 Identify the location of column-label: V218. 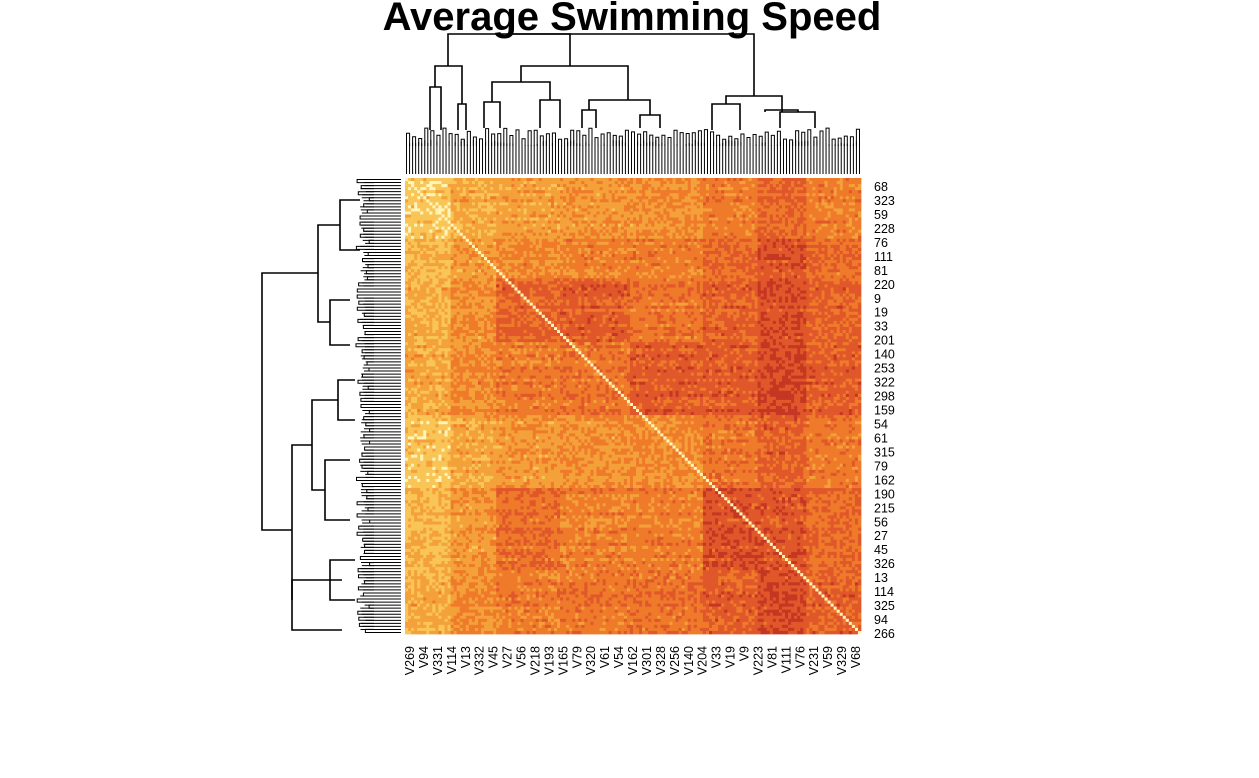
(535, 660).